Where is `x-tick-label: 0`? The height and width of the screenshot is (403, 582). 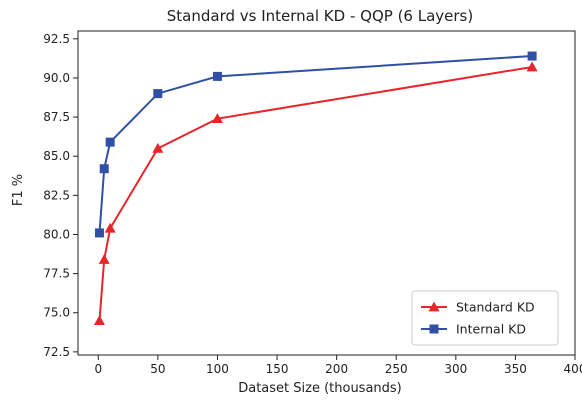 x-tick-label: 0 is located at coordinates (98, 369).